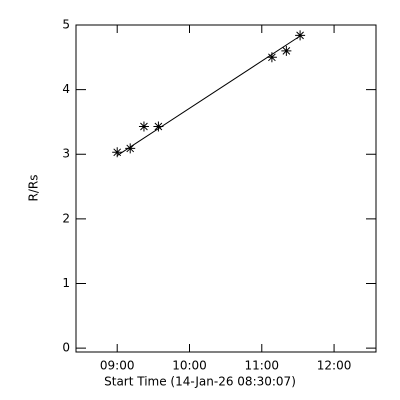  Describe the element at coordinates (34, 188) in the screenshot. I see `y-axis-label: R/Rs` at that location.